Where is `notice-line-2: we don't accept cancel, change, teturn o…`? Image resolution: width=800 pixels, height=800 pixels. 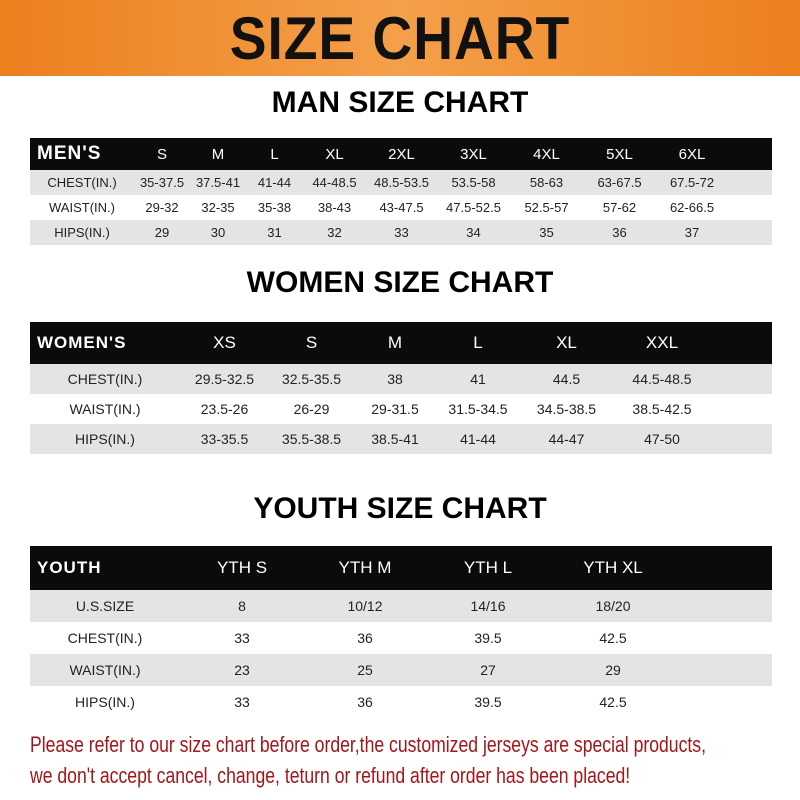 notice-line-2: we don't accept cancel, change, teturn o… is located at coordinates (330, 775).